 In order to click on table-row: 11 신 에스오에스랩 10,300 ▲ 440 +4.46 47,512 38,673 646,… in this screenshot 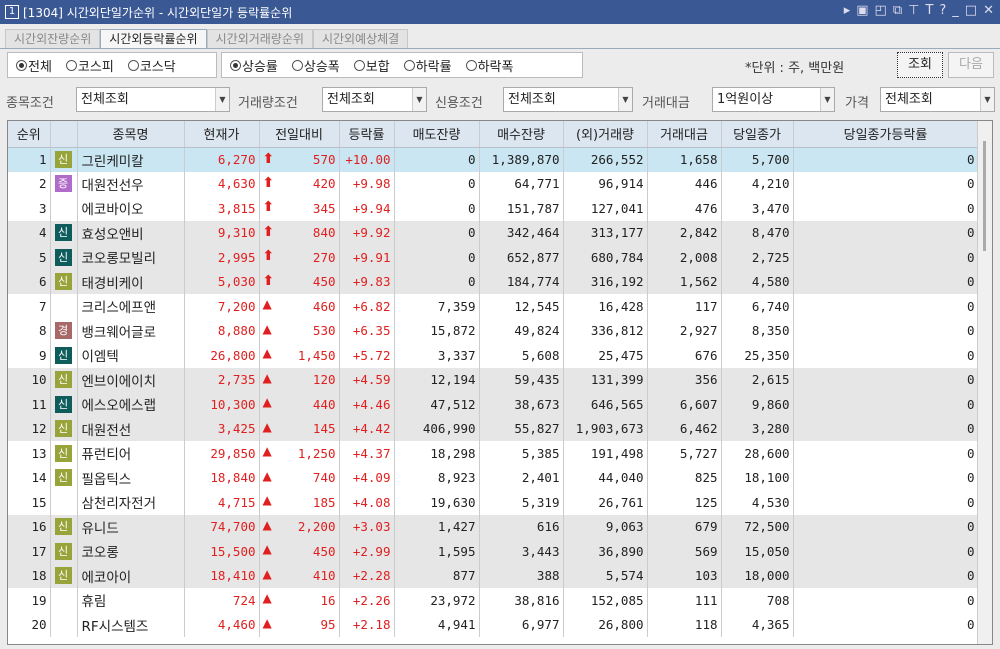, I will do `click(493, 404)`.